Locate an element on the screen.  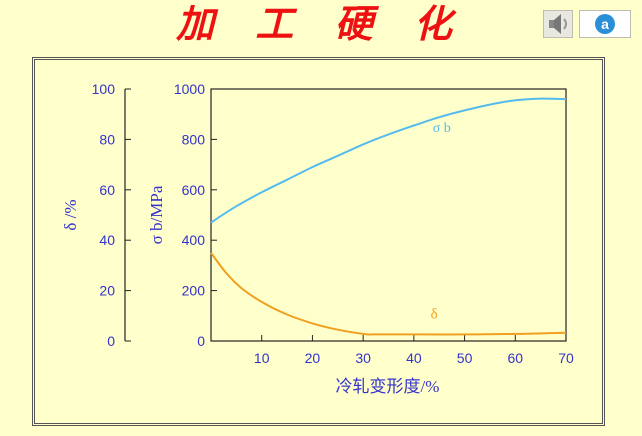
audio-button is located at coordinates (558, 24).